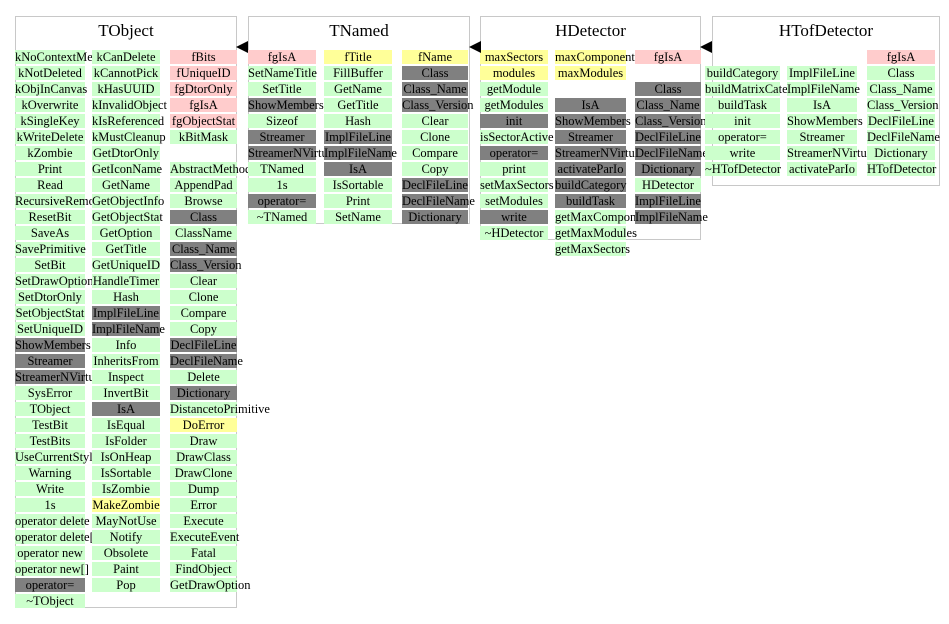  Describe the element at coordinates (475, 47) in the screenshot. I see `inheritance-arrow-icon` at that location.